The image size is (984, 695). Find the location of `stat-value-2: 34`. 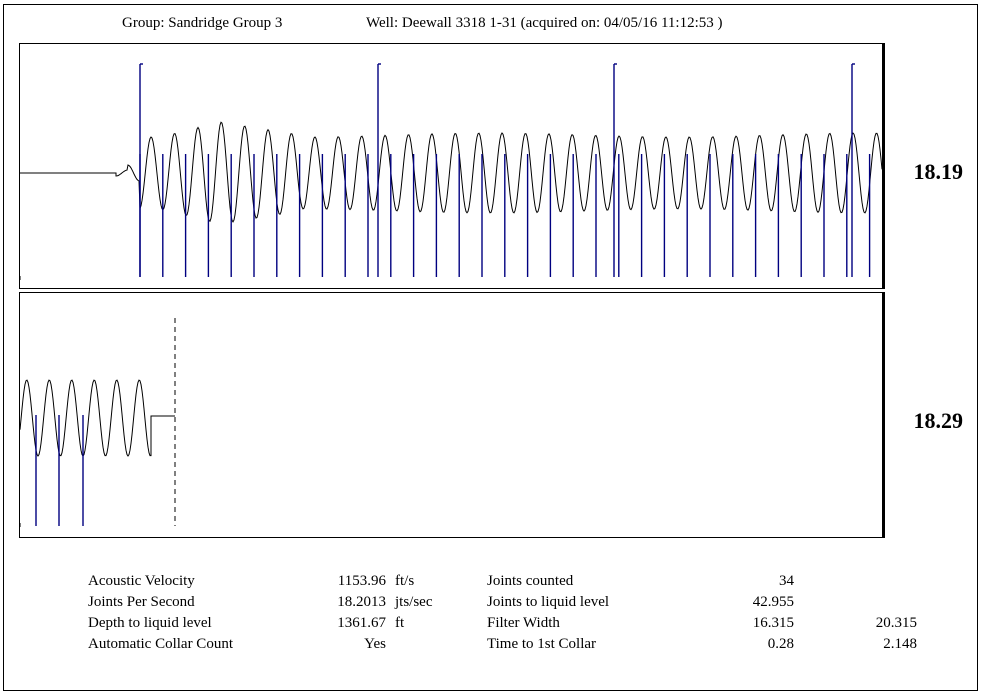

stat-value-2: 34 is located at coordinates (786, 581).